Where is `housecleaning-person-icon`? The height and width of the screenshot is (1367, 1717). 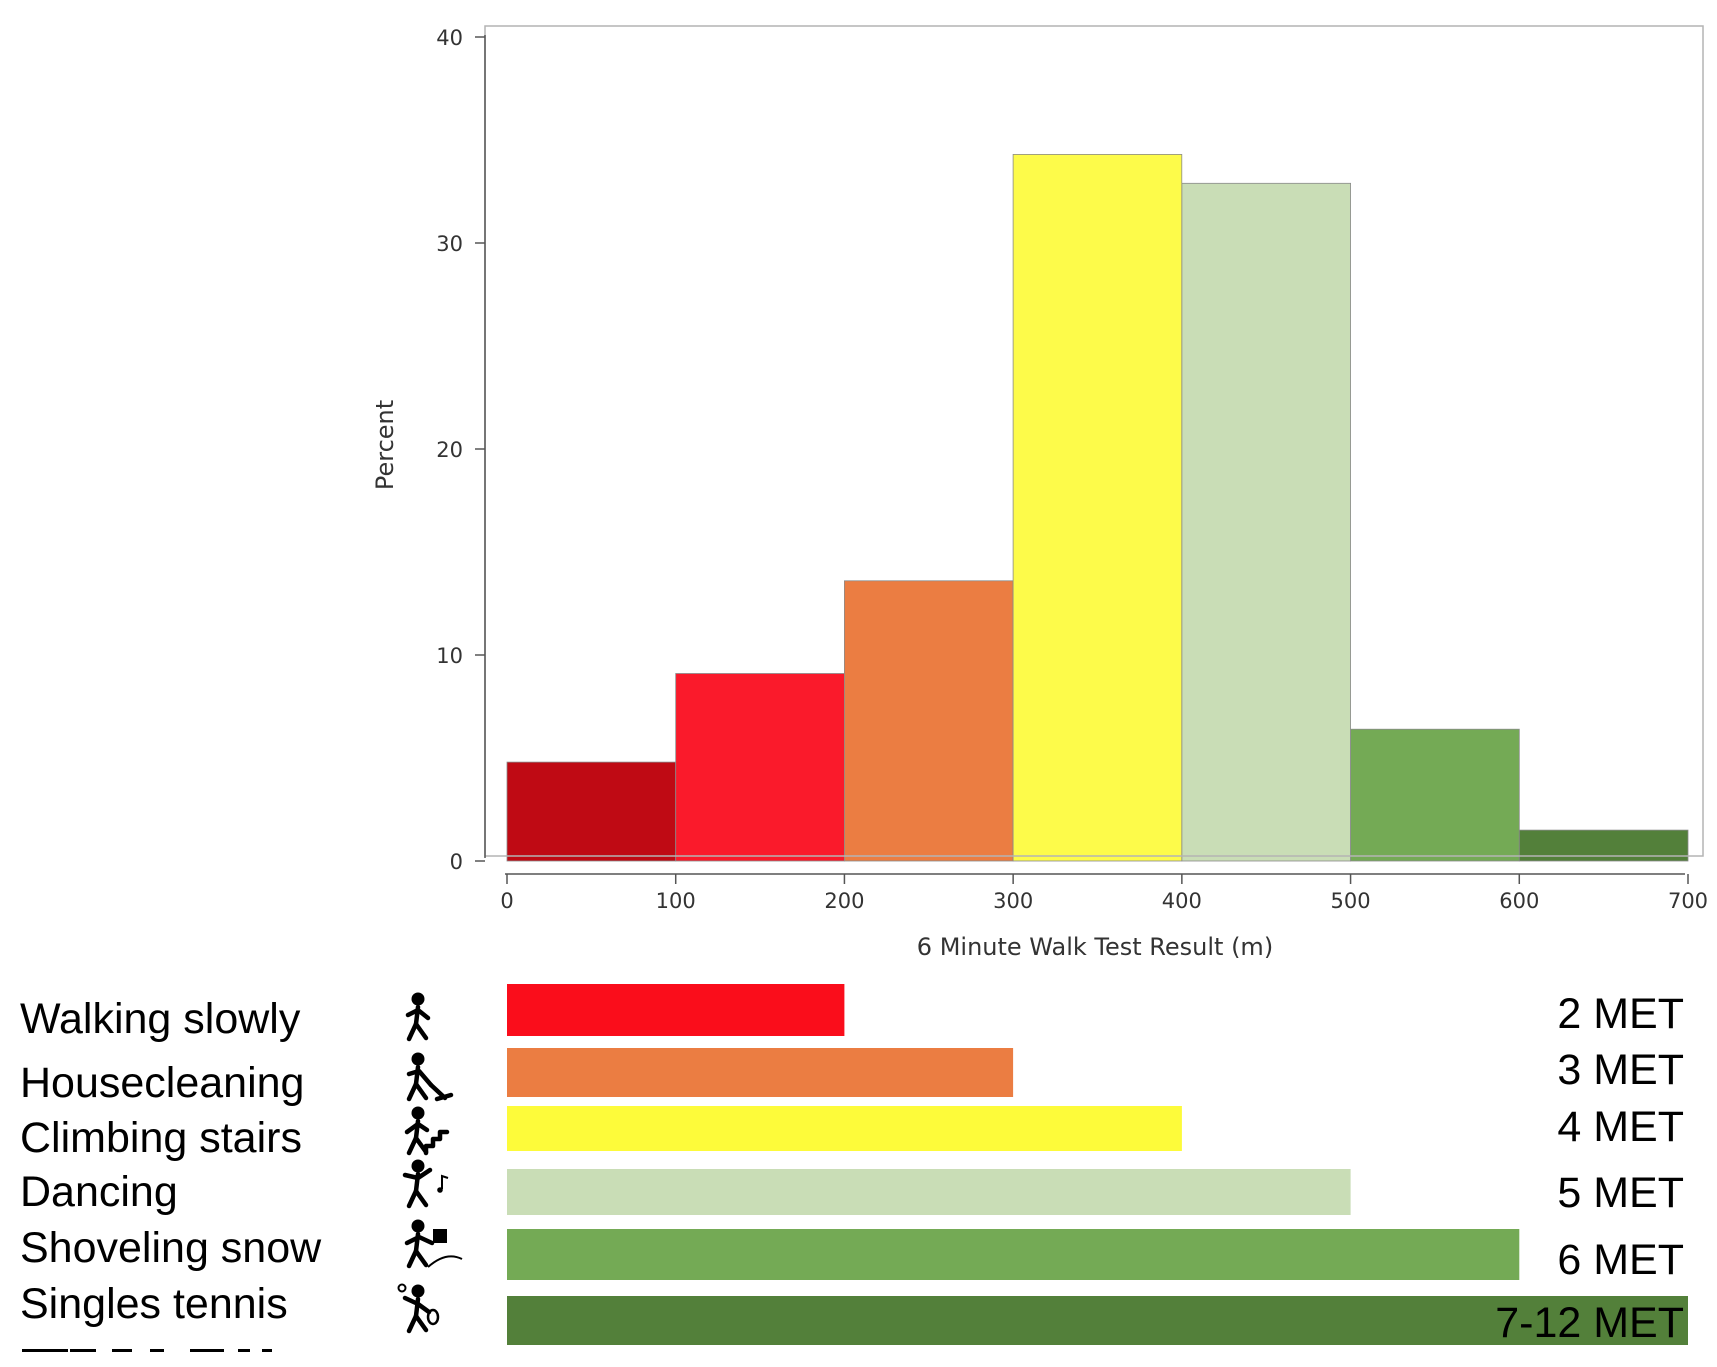 housecleaning-person-icon is located at coordinates (430, 1077).